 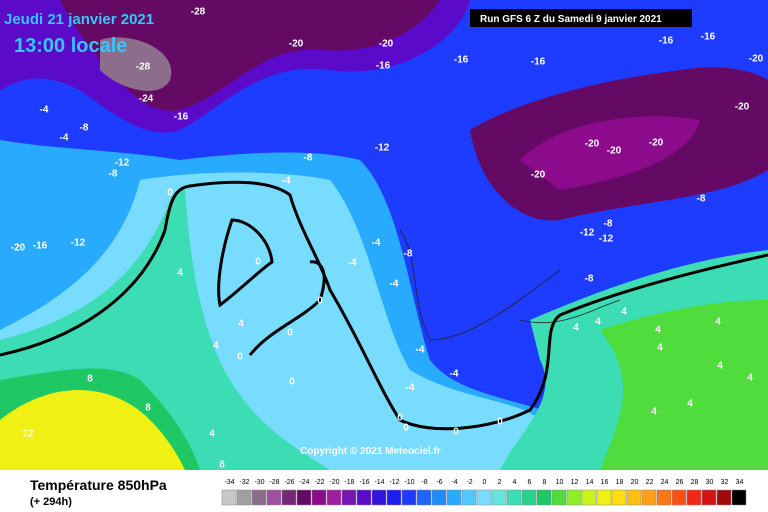 What do you see at coordinates (439, 482) in the screenshot?
I see `colorbar-label: -6` at bounding box center [439, 482].